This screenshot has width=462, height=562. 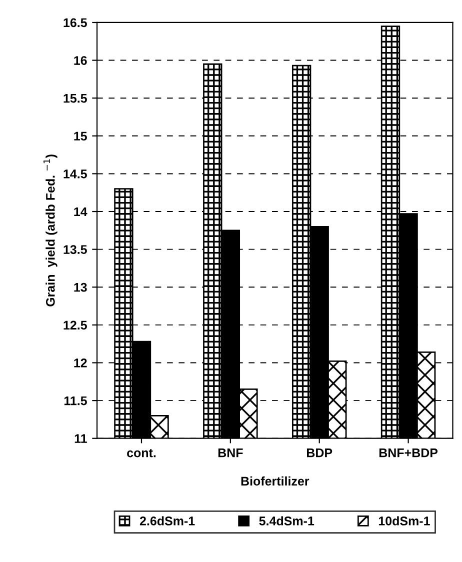 What do you see at coordinates (80, 287) in the screenshot?
I see `y-tick-label: 13` at bounding box center [80, 287].